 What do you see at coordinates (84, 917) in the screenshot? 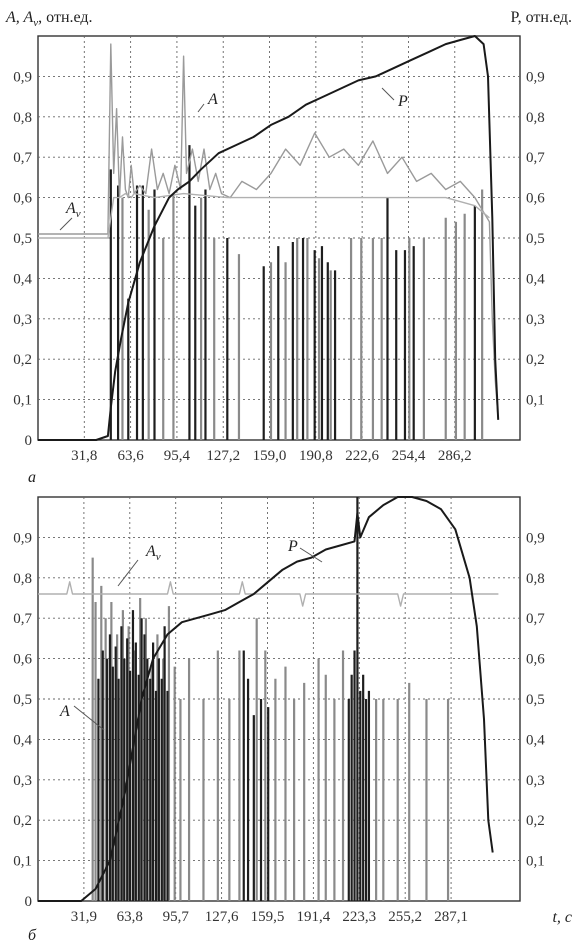
I see `x-tick-label: 31,9` at bounding box center [84, 917].